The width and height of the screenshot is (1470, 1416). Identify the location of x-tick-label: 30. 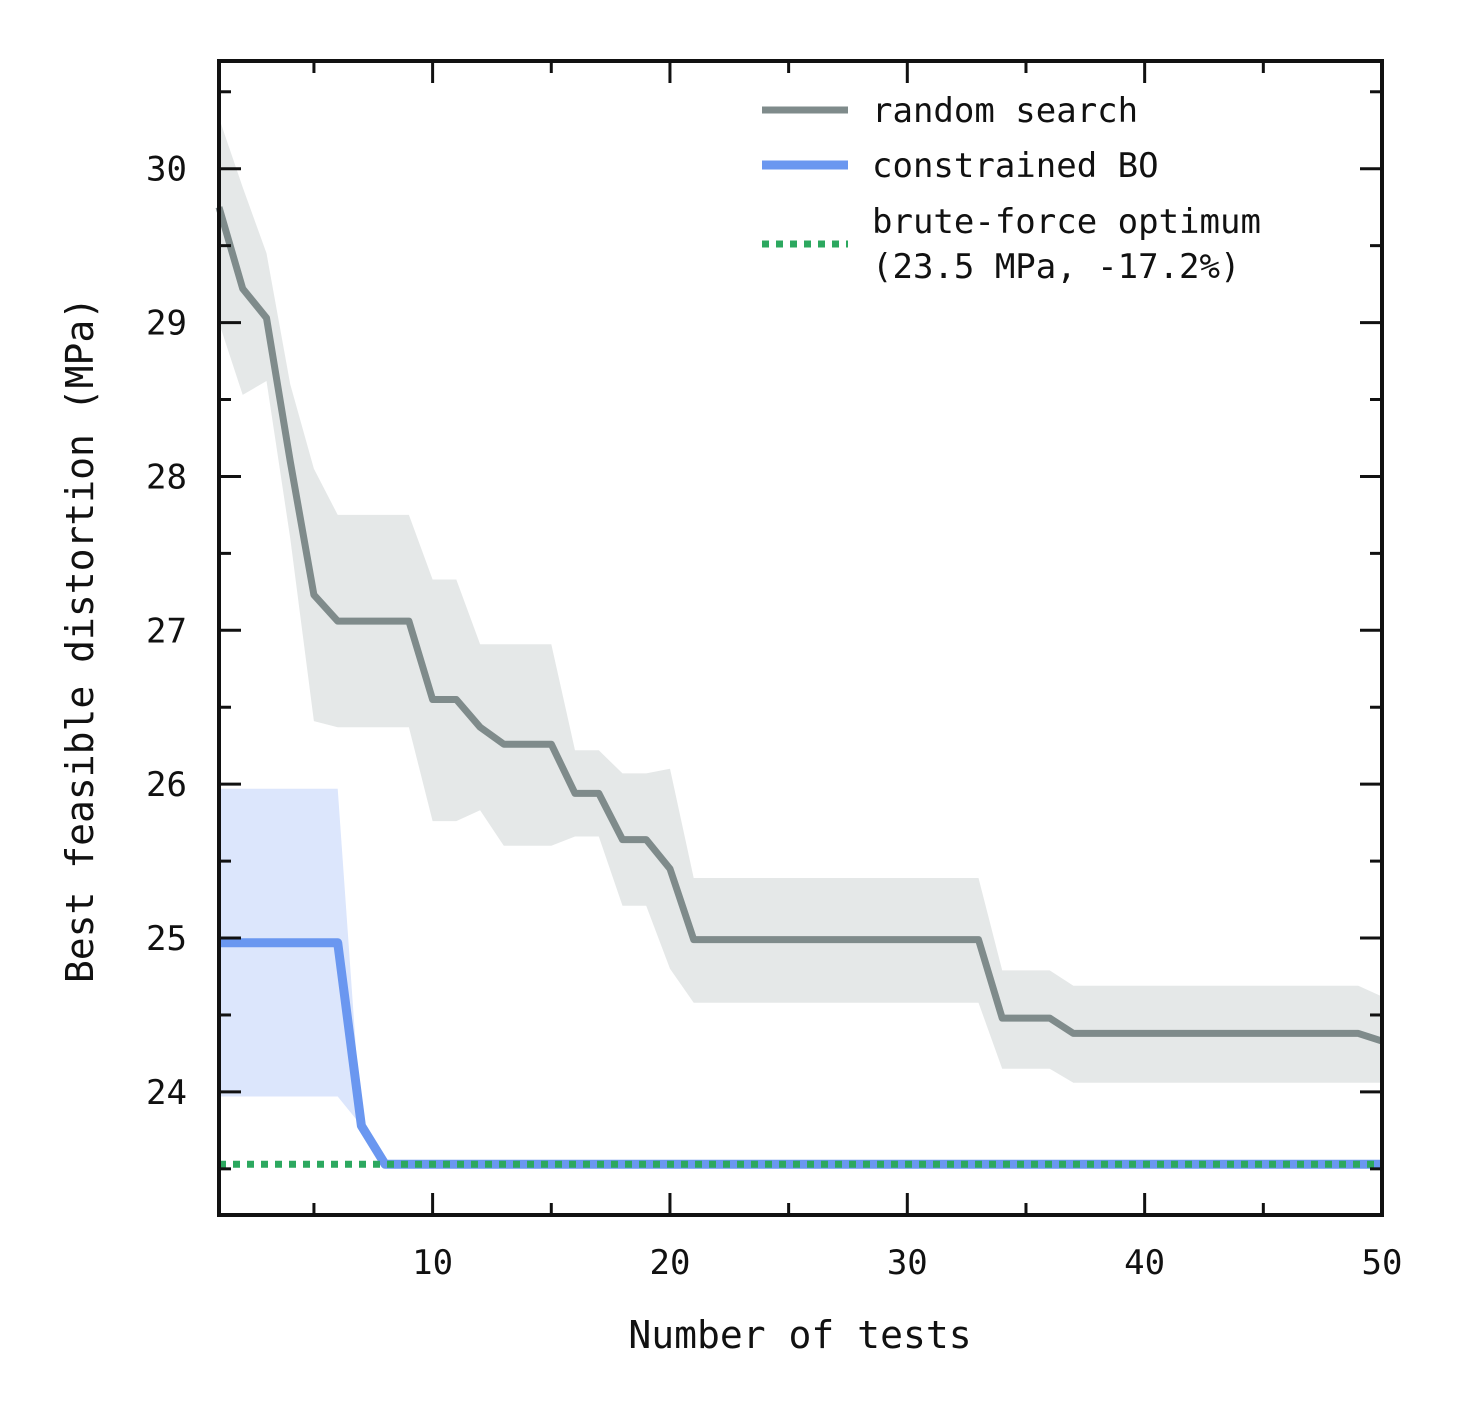
(907, 1263).